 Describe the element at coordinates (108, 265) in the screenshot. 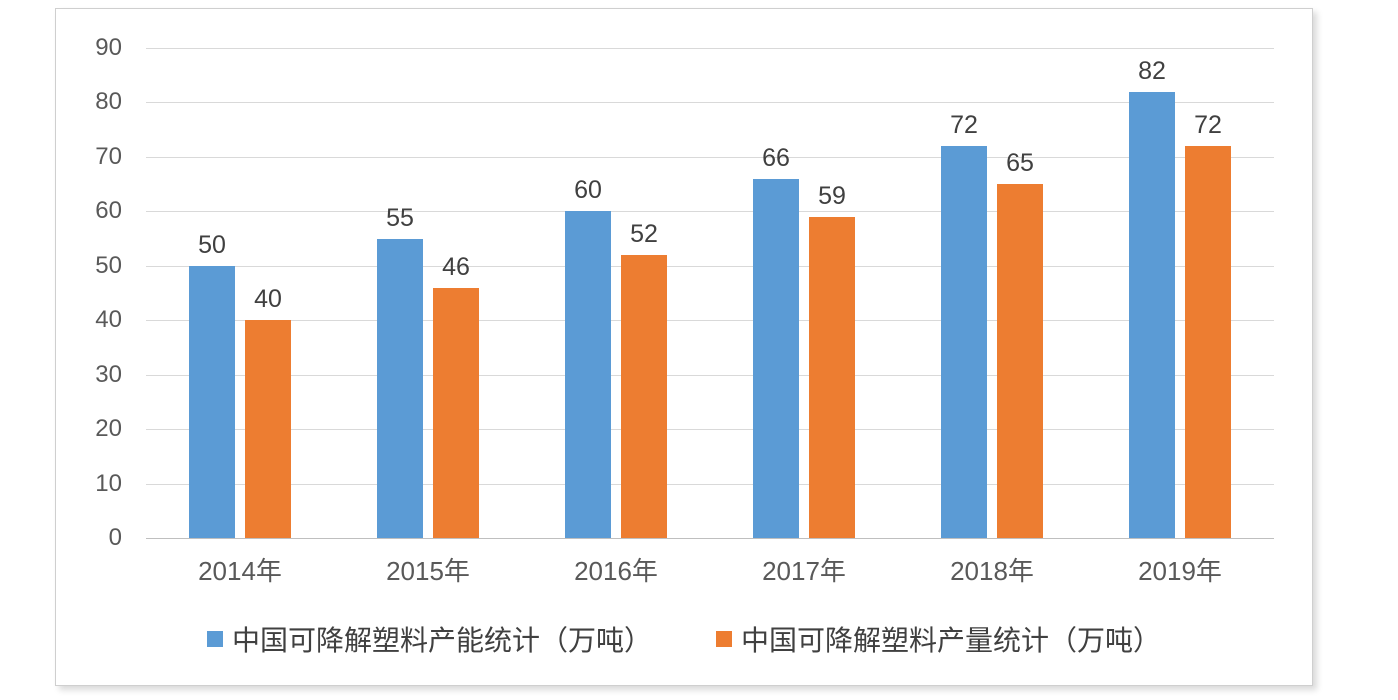

I see `y-tick-label-50: 50` at that location.